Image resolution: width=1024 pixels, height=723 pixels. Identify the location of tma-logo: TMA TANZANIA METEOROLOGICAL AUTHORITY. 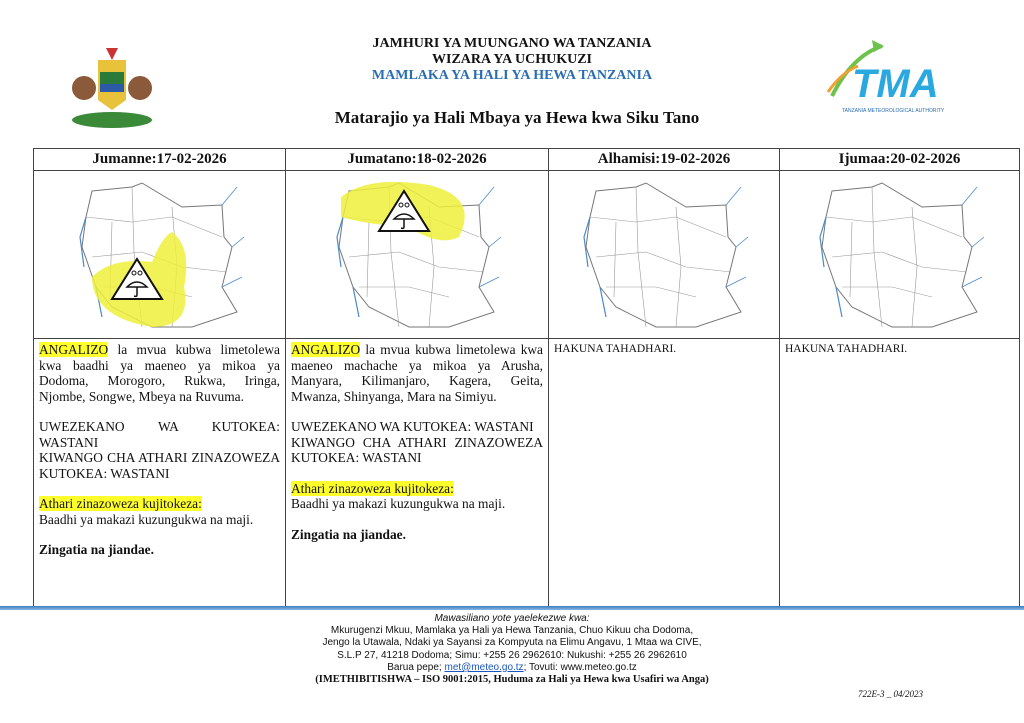
(887, 78).